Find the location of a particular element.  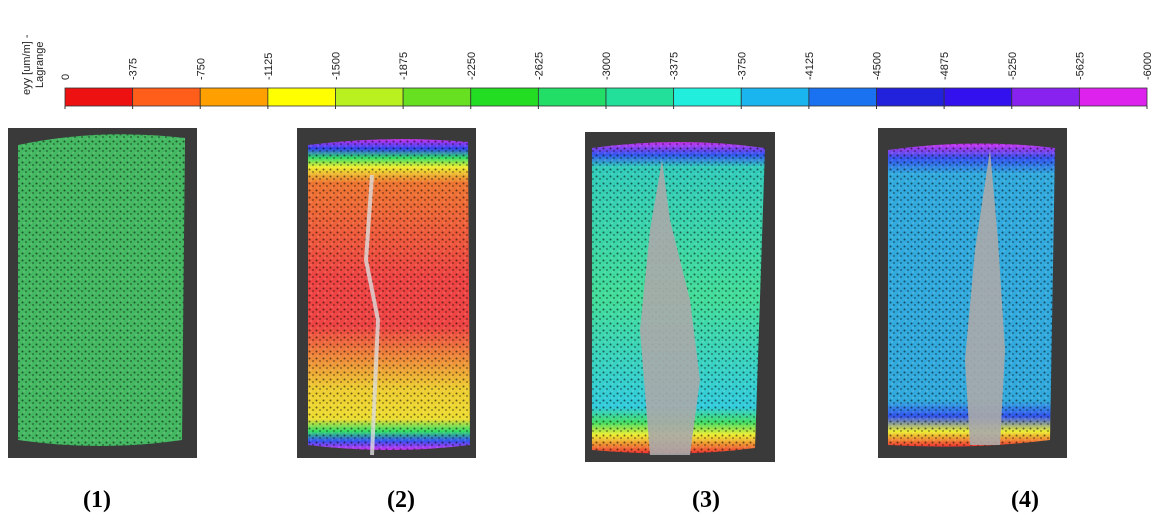

tick-label: -3375 is located at coordinates (675, 66).